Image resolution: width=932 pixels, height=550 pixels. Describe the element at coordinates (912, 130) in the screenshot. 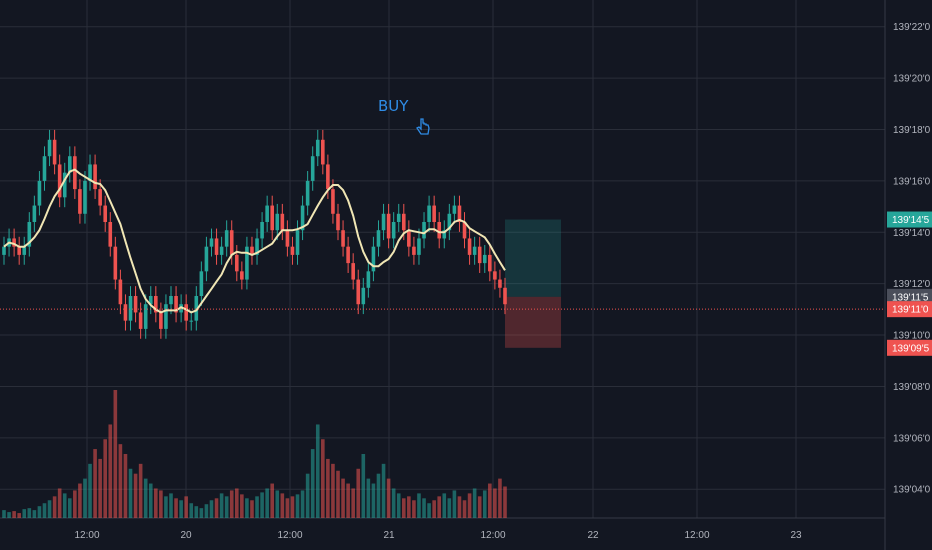

I see `price-tick-label: 139'18'0` at that location.